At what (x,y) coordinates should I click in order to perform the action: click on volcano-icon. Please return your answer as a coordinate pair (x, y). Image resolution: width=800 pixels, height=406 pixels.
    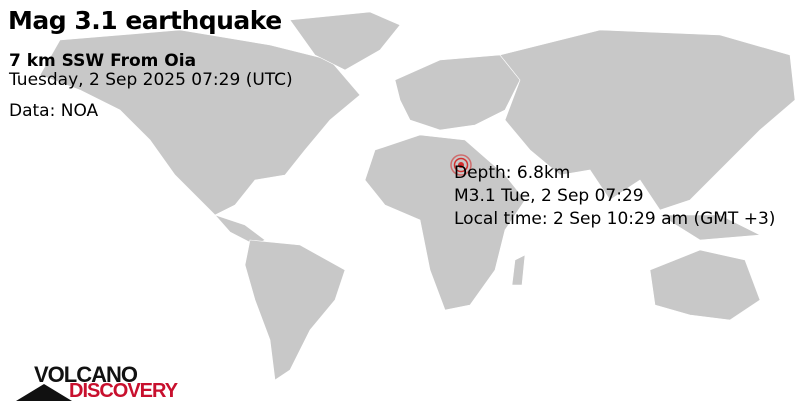
    Looking at the image, I should click on (44, 392).